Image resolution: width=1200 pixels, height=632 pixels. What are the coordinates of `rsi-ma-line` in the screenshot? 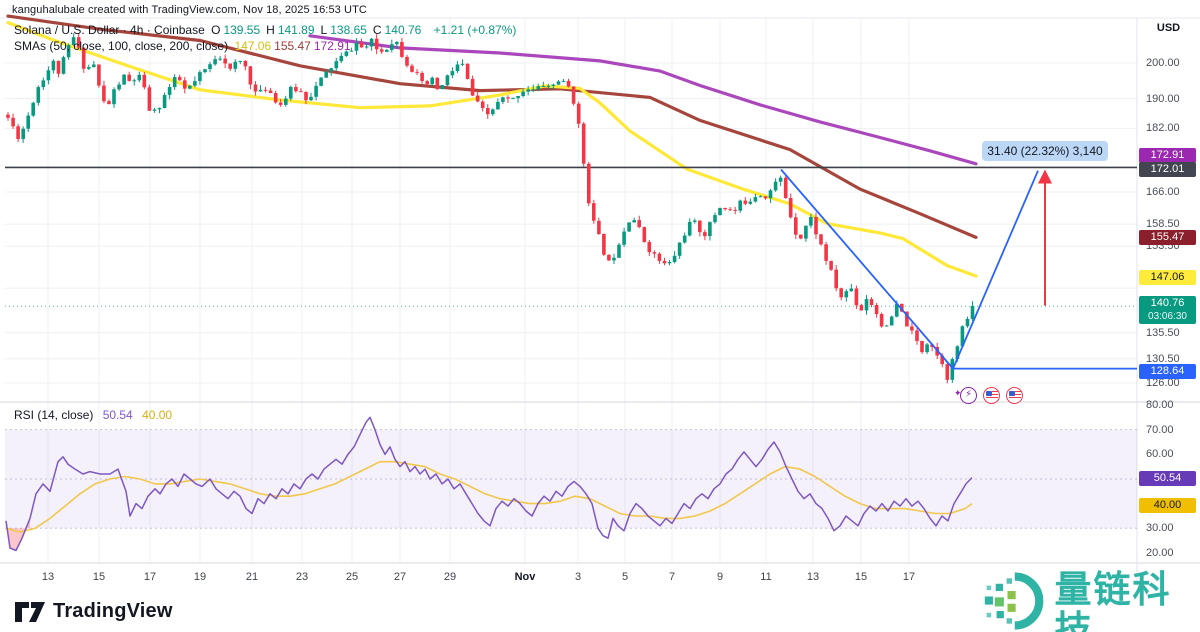 It's located at (489, 496).